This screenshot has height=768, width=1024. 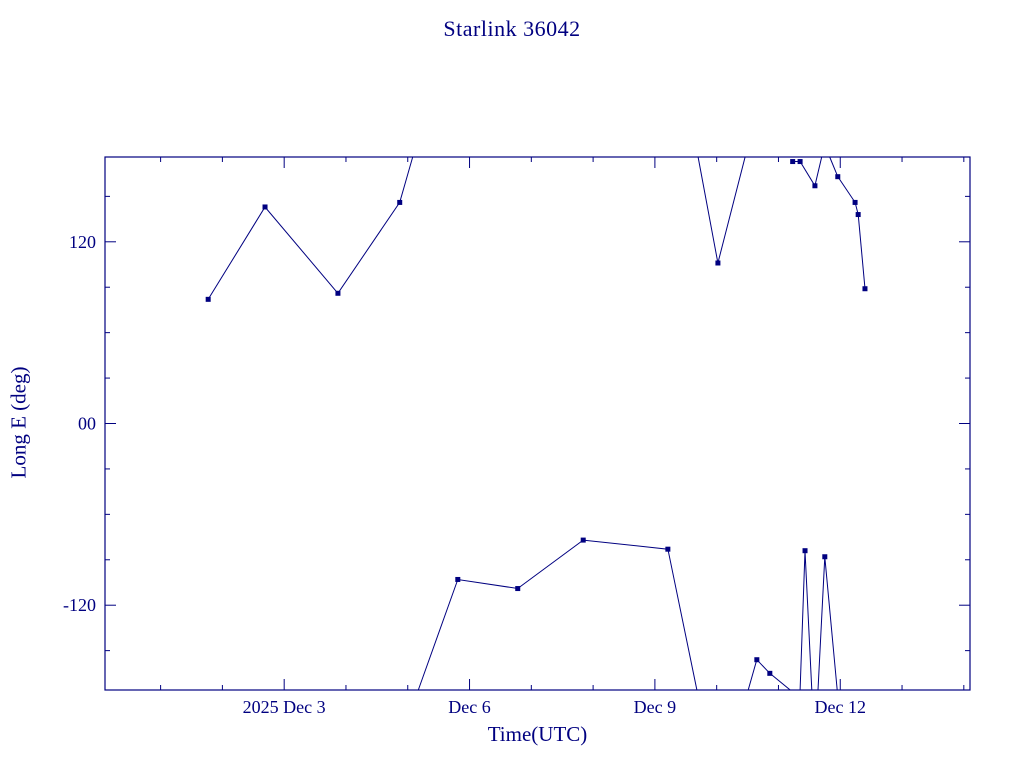 I want to click on chart-title: Starlink 36042, so click(x=512, y=28).